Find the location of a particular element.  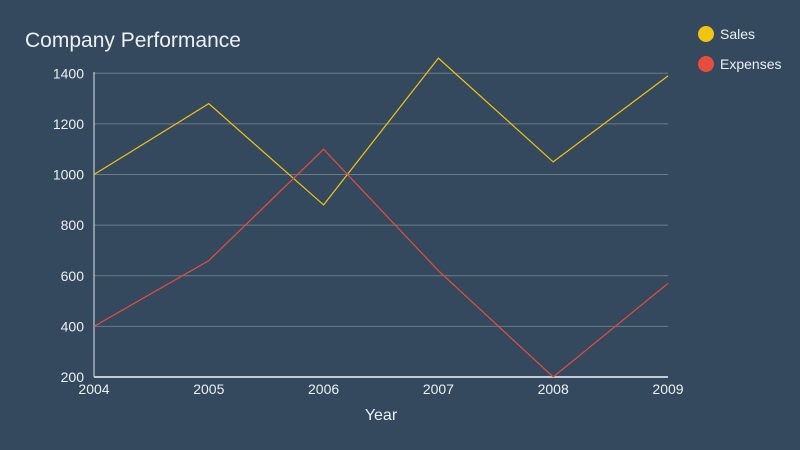

x-tick-label: 2009 is located at coordinates (667, 389).